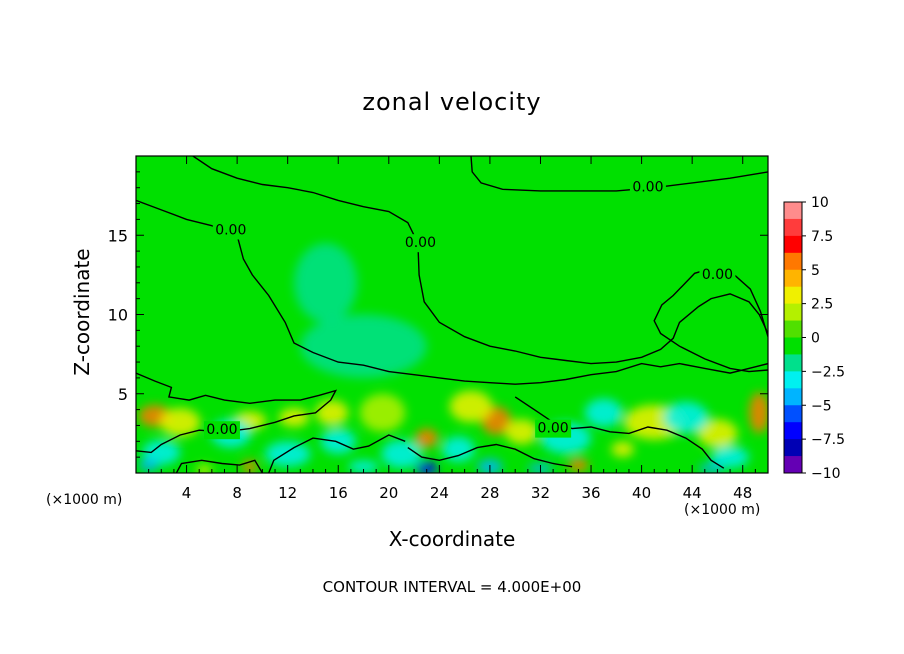 This screenshot has height=654, width=904. What do you see at coordinates (287, 493) in the screenshot?
I see `x-tick-label-12: 12` at bounding box center [287, 493].